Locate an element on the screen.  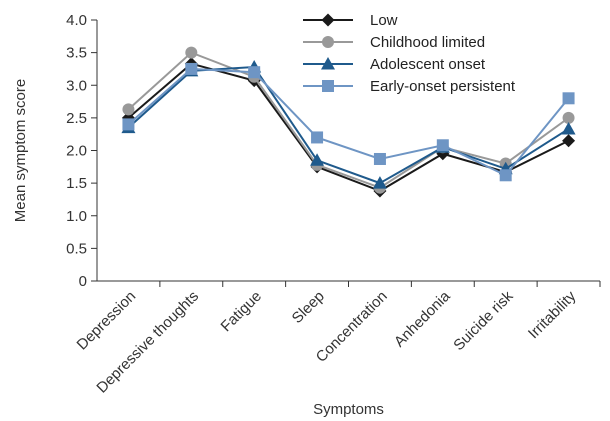
y-axis-label: Mean symptom score is located at coordinates (20, 150).